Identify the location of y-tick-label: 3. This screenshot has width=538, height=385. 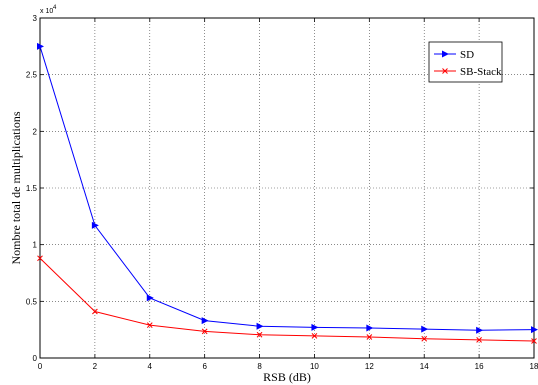
(35, 18).